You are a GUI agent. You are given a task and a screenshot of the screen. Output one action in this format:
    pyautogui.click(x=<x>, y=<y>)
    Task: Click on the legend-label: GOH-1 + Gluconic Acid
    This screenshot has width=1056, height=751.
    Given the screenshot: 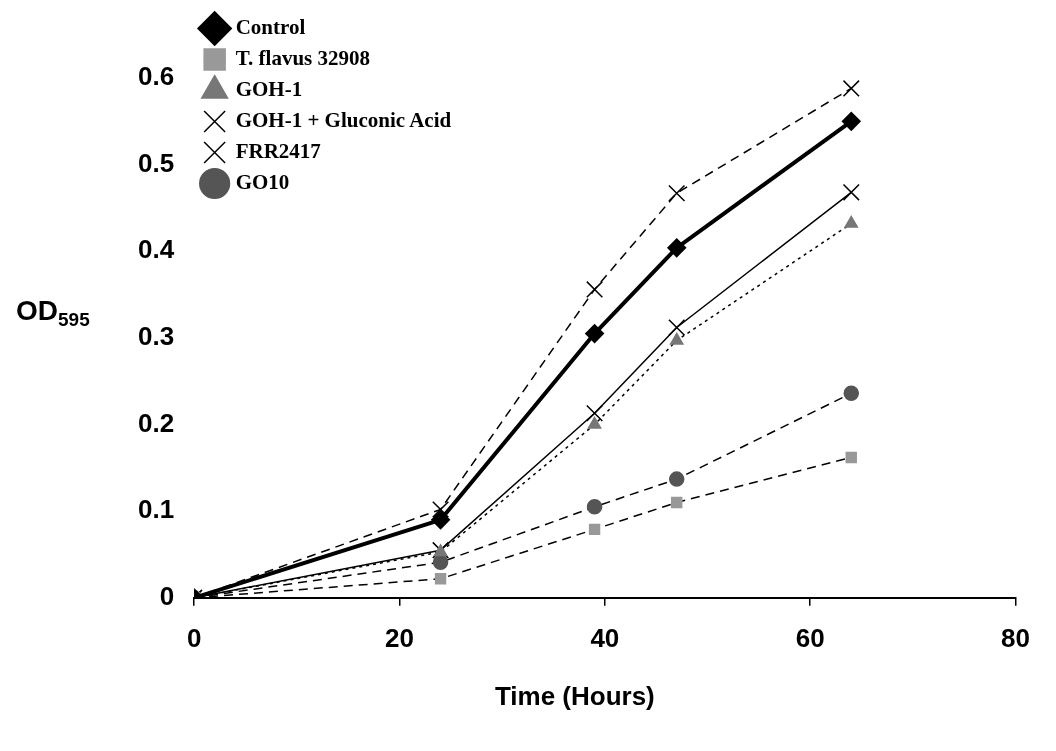 What is the action you would take?
    pyautogui.click(x=343, y=119)
    